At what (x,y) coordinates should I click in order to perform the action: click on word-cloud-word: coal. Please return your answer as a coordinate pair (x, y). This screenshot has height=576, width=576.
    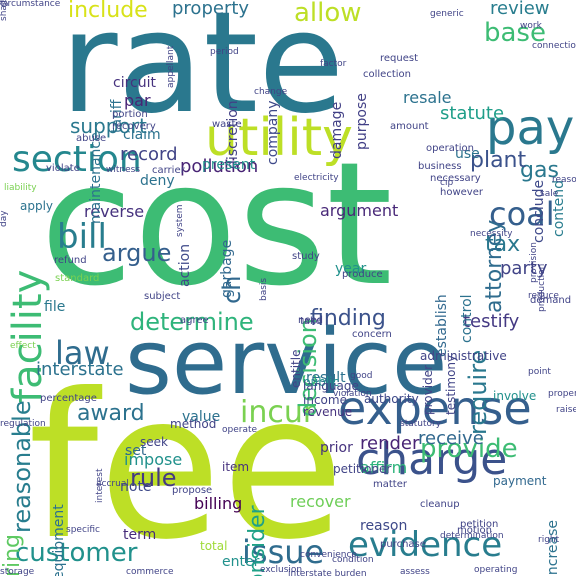
    Looking at the image, I should click on (522, 214).